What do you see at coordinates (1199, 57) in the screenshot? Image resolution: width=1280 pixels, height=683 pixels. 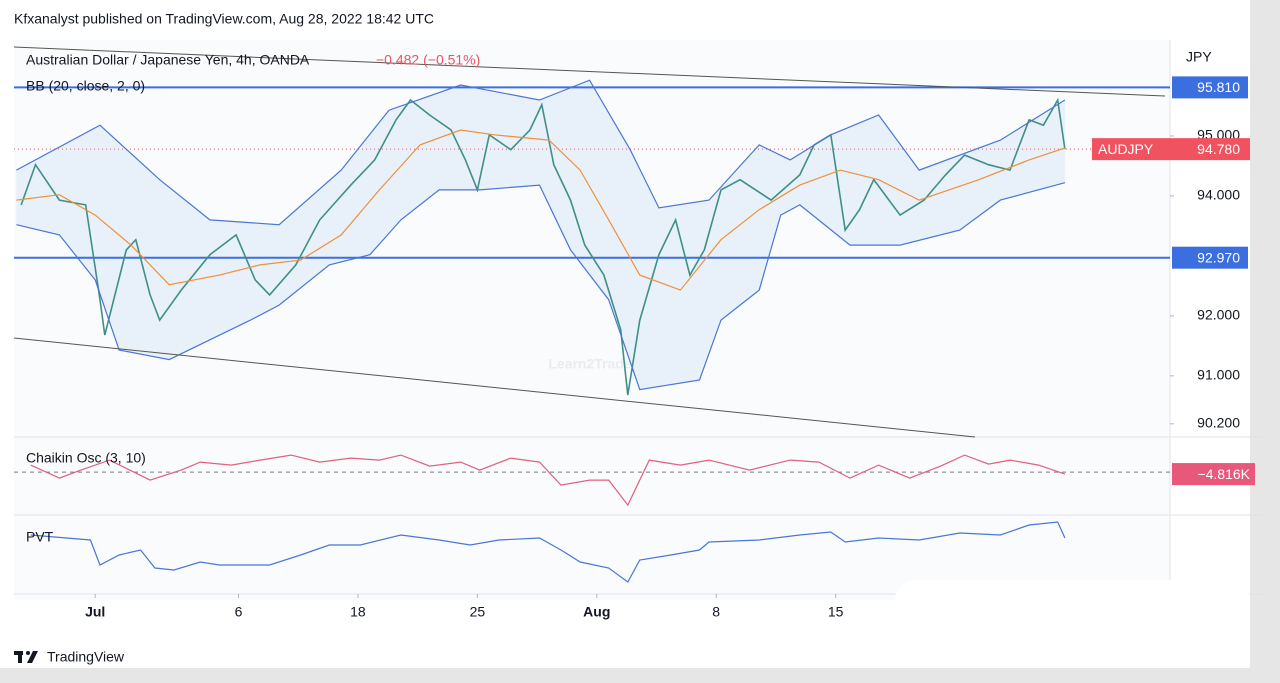 I see `axis-unit: JPY` at bounding box center [1199, 57].